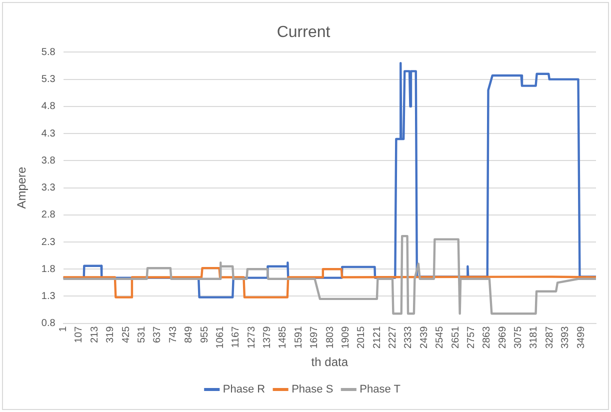 This screenshot has height=412, width=611. Describe the element at coordinates (329, 362) in the screenshot. I see `x-axis-title: th data` at that location.